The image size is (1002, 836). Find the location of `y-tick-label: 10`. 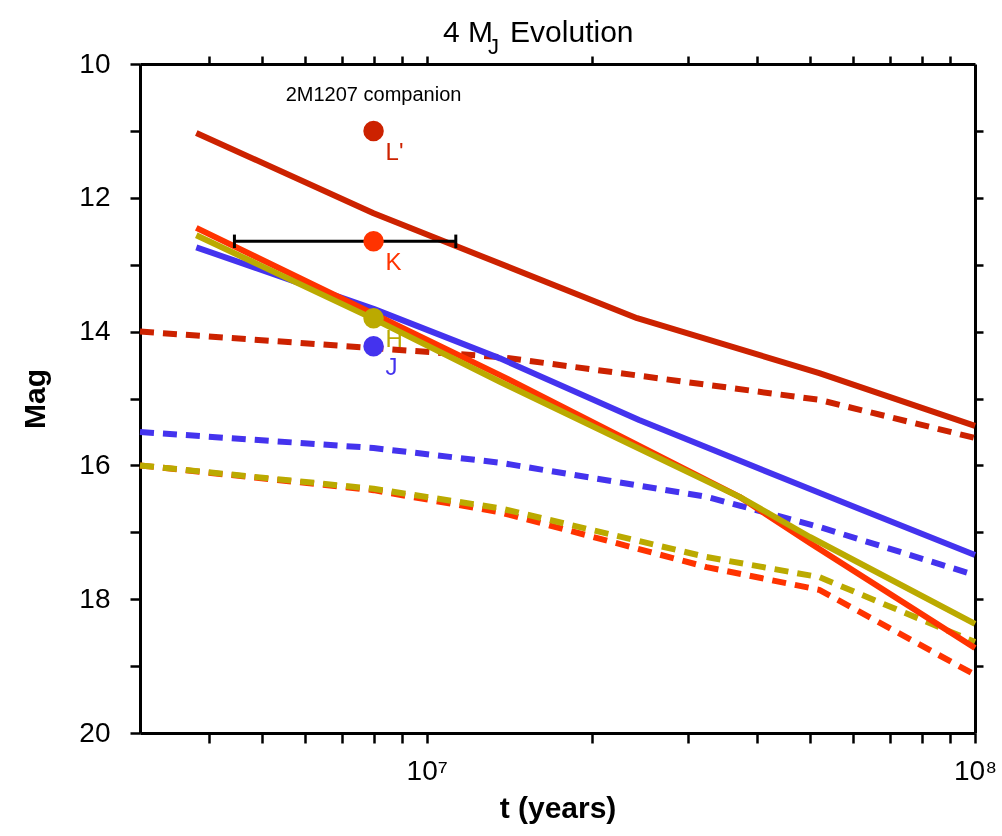

y-tick-label: 10 is located at coordinates (95, 63).